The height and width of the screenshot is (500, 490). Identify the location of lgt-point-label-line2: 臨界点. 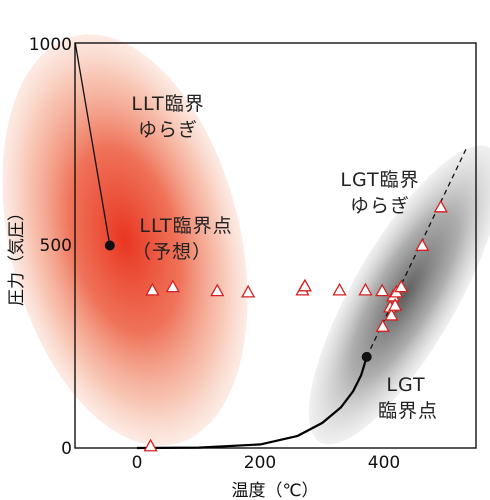
(408, 411).